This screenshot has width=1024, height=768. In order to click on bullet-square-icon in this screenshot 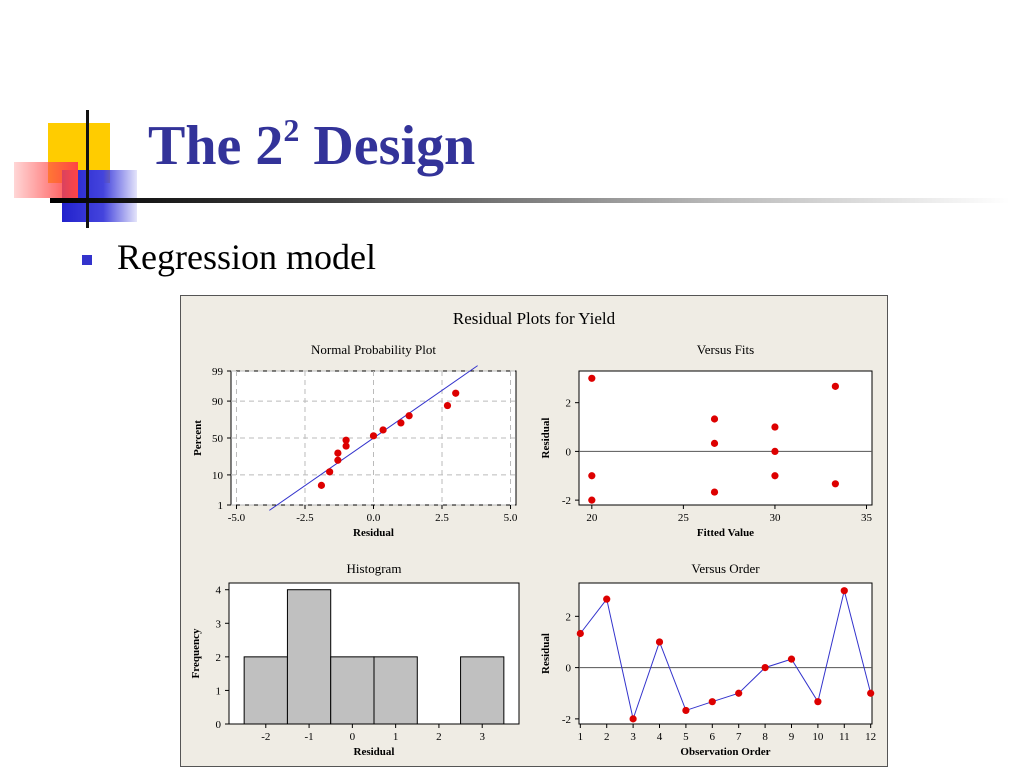, I will do `click(87, 260)`.